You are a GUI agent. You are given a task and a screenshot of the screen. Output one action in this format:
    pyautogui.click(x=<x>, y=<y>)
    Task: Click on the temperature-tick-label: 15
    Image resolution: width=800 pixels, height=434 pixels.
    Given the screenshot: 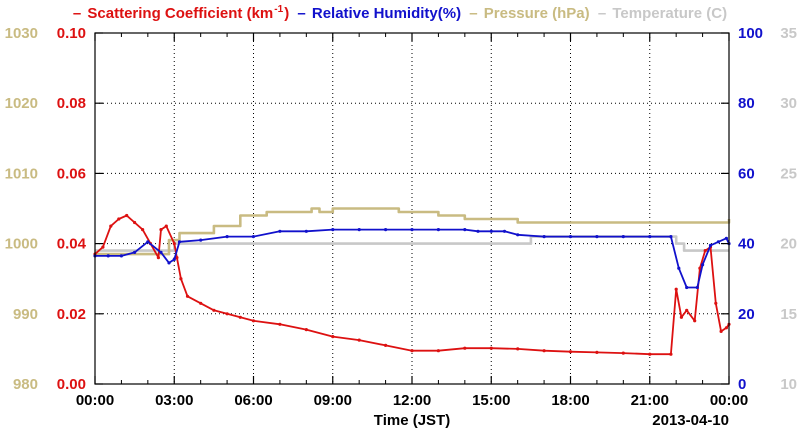 What is the action you would take?
    pyautogui.click(x=788, y=314)
    